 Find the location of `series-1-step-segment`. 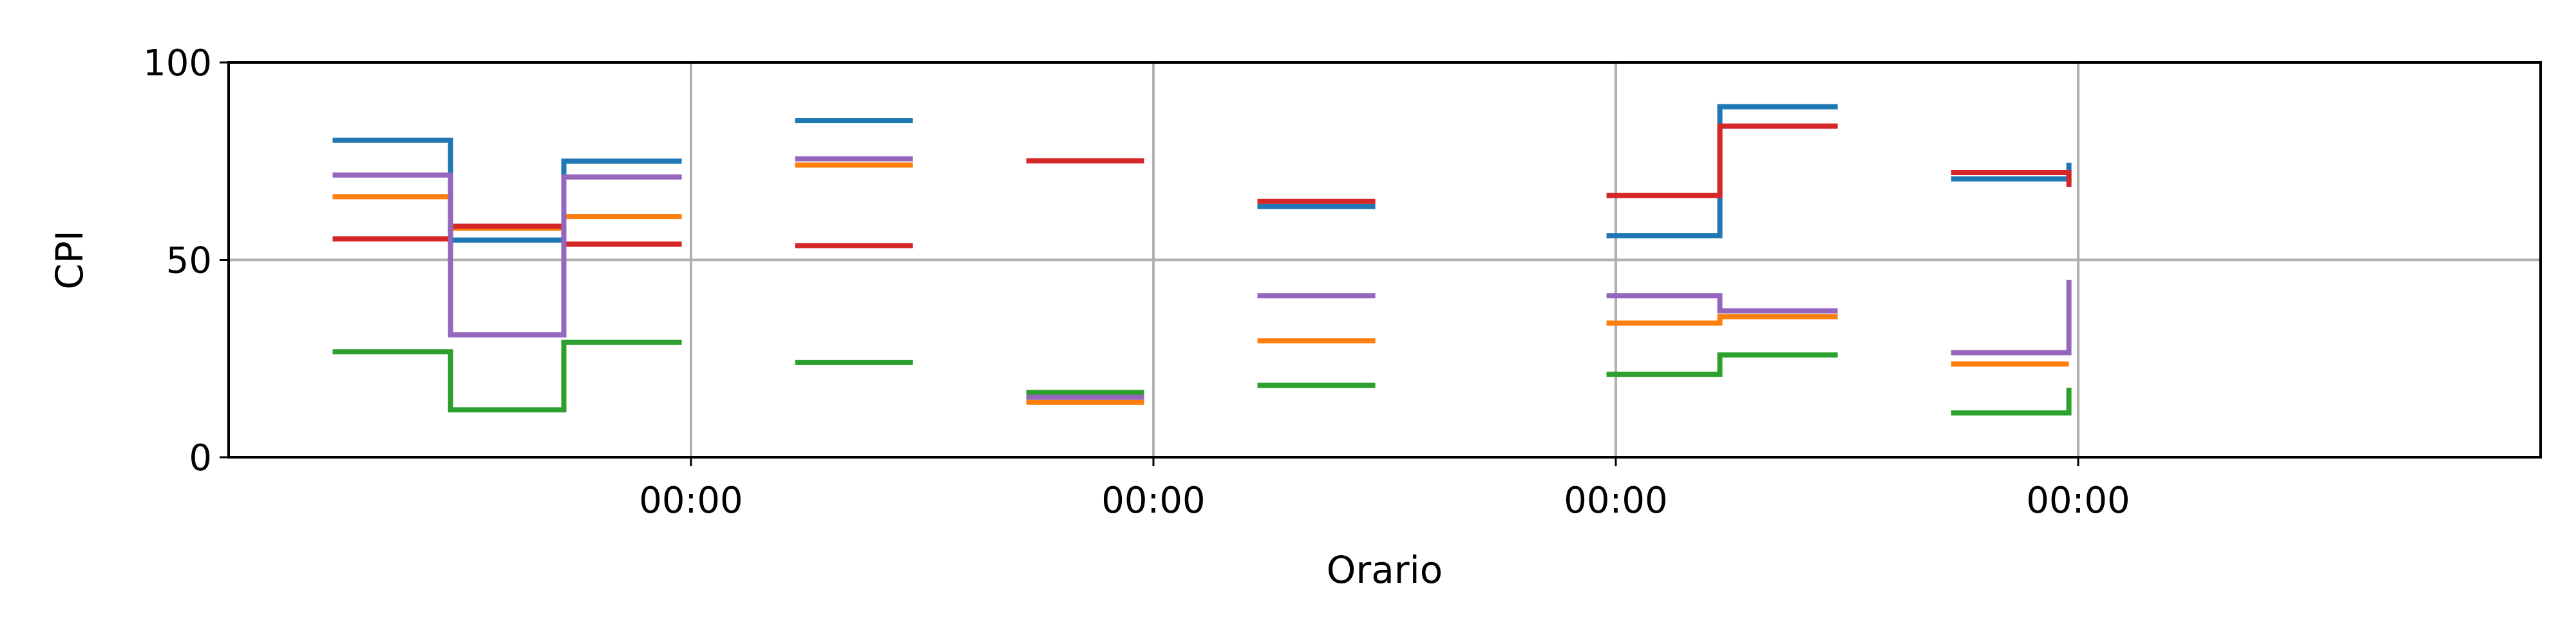

series-1-step-segment is located at coordinates (507, 190).